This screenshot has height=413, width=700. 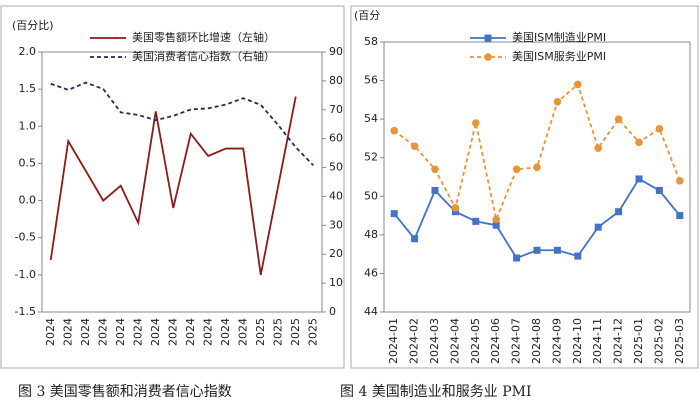 I want to click on x-tick-label: 2025-01, so click(x=638, y=341).